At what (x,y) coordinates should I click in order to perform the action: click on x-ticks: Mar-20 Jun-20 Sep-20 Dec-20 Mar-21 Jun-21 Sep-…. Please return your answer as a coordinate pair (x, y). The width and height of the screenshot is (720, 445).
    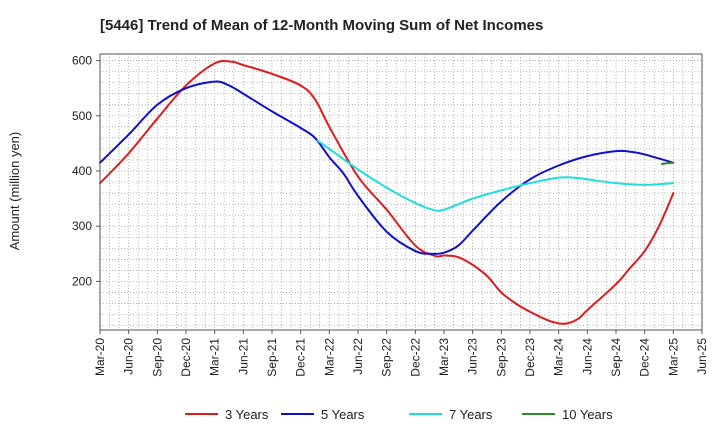
    Looking at the image, I should click on (401, 353).